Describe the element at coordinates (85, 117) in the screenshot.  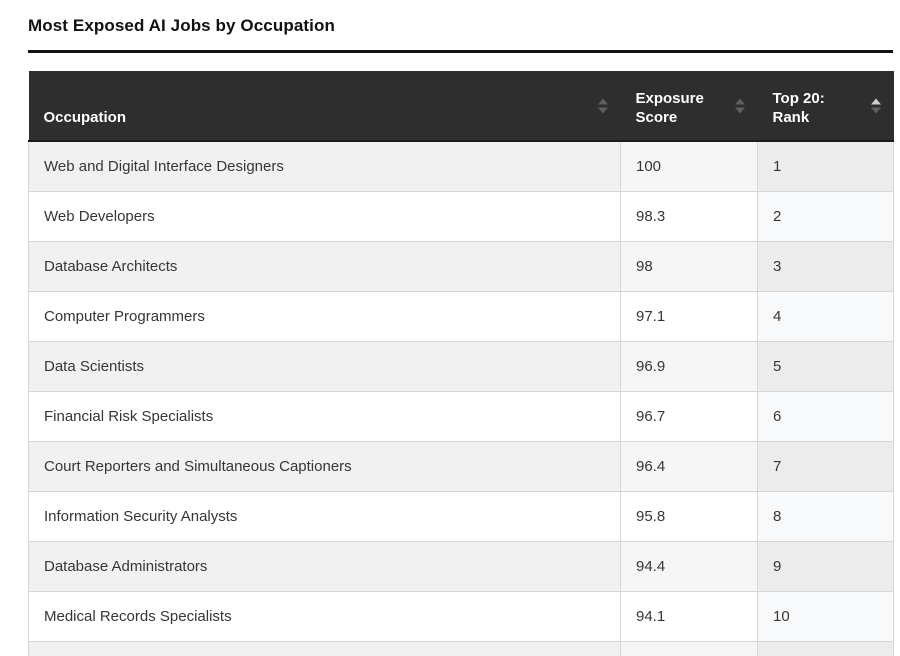
I see `column-header-occupation-label: Occupation` at that location.